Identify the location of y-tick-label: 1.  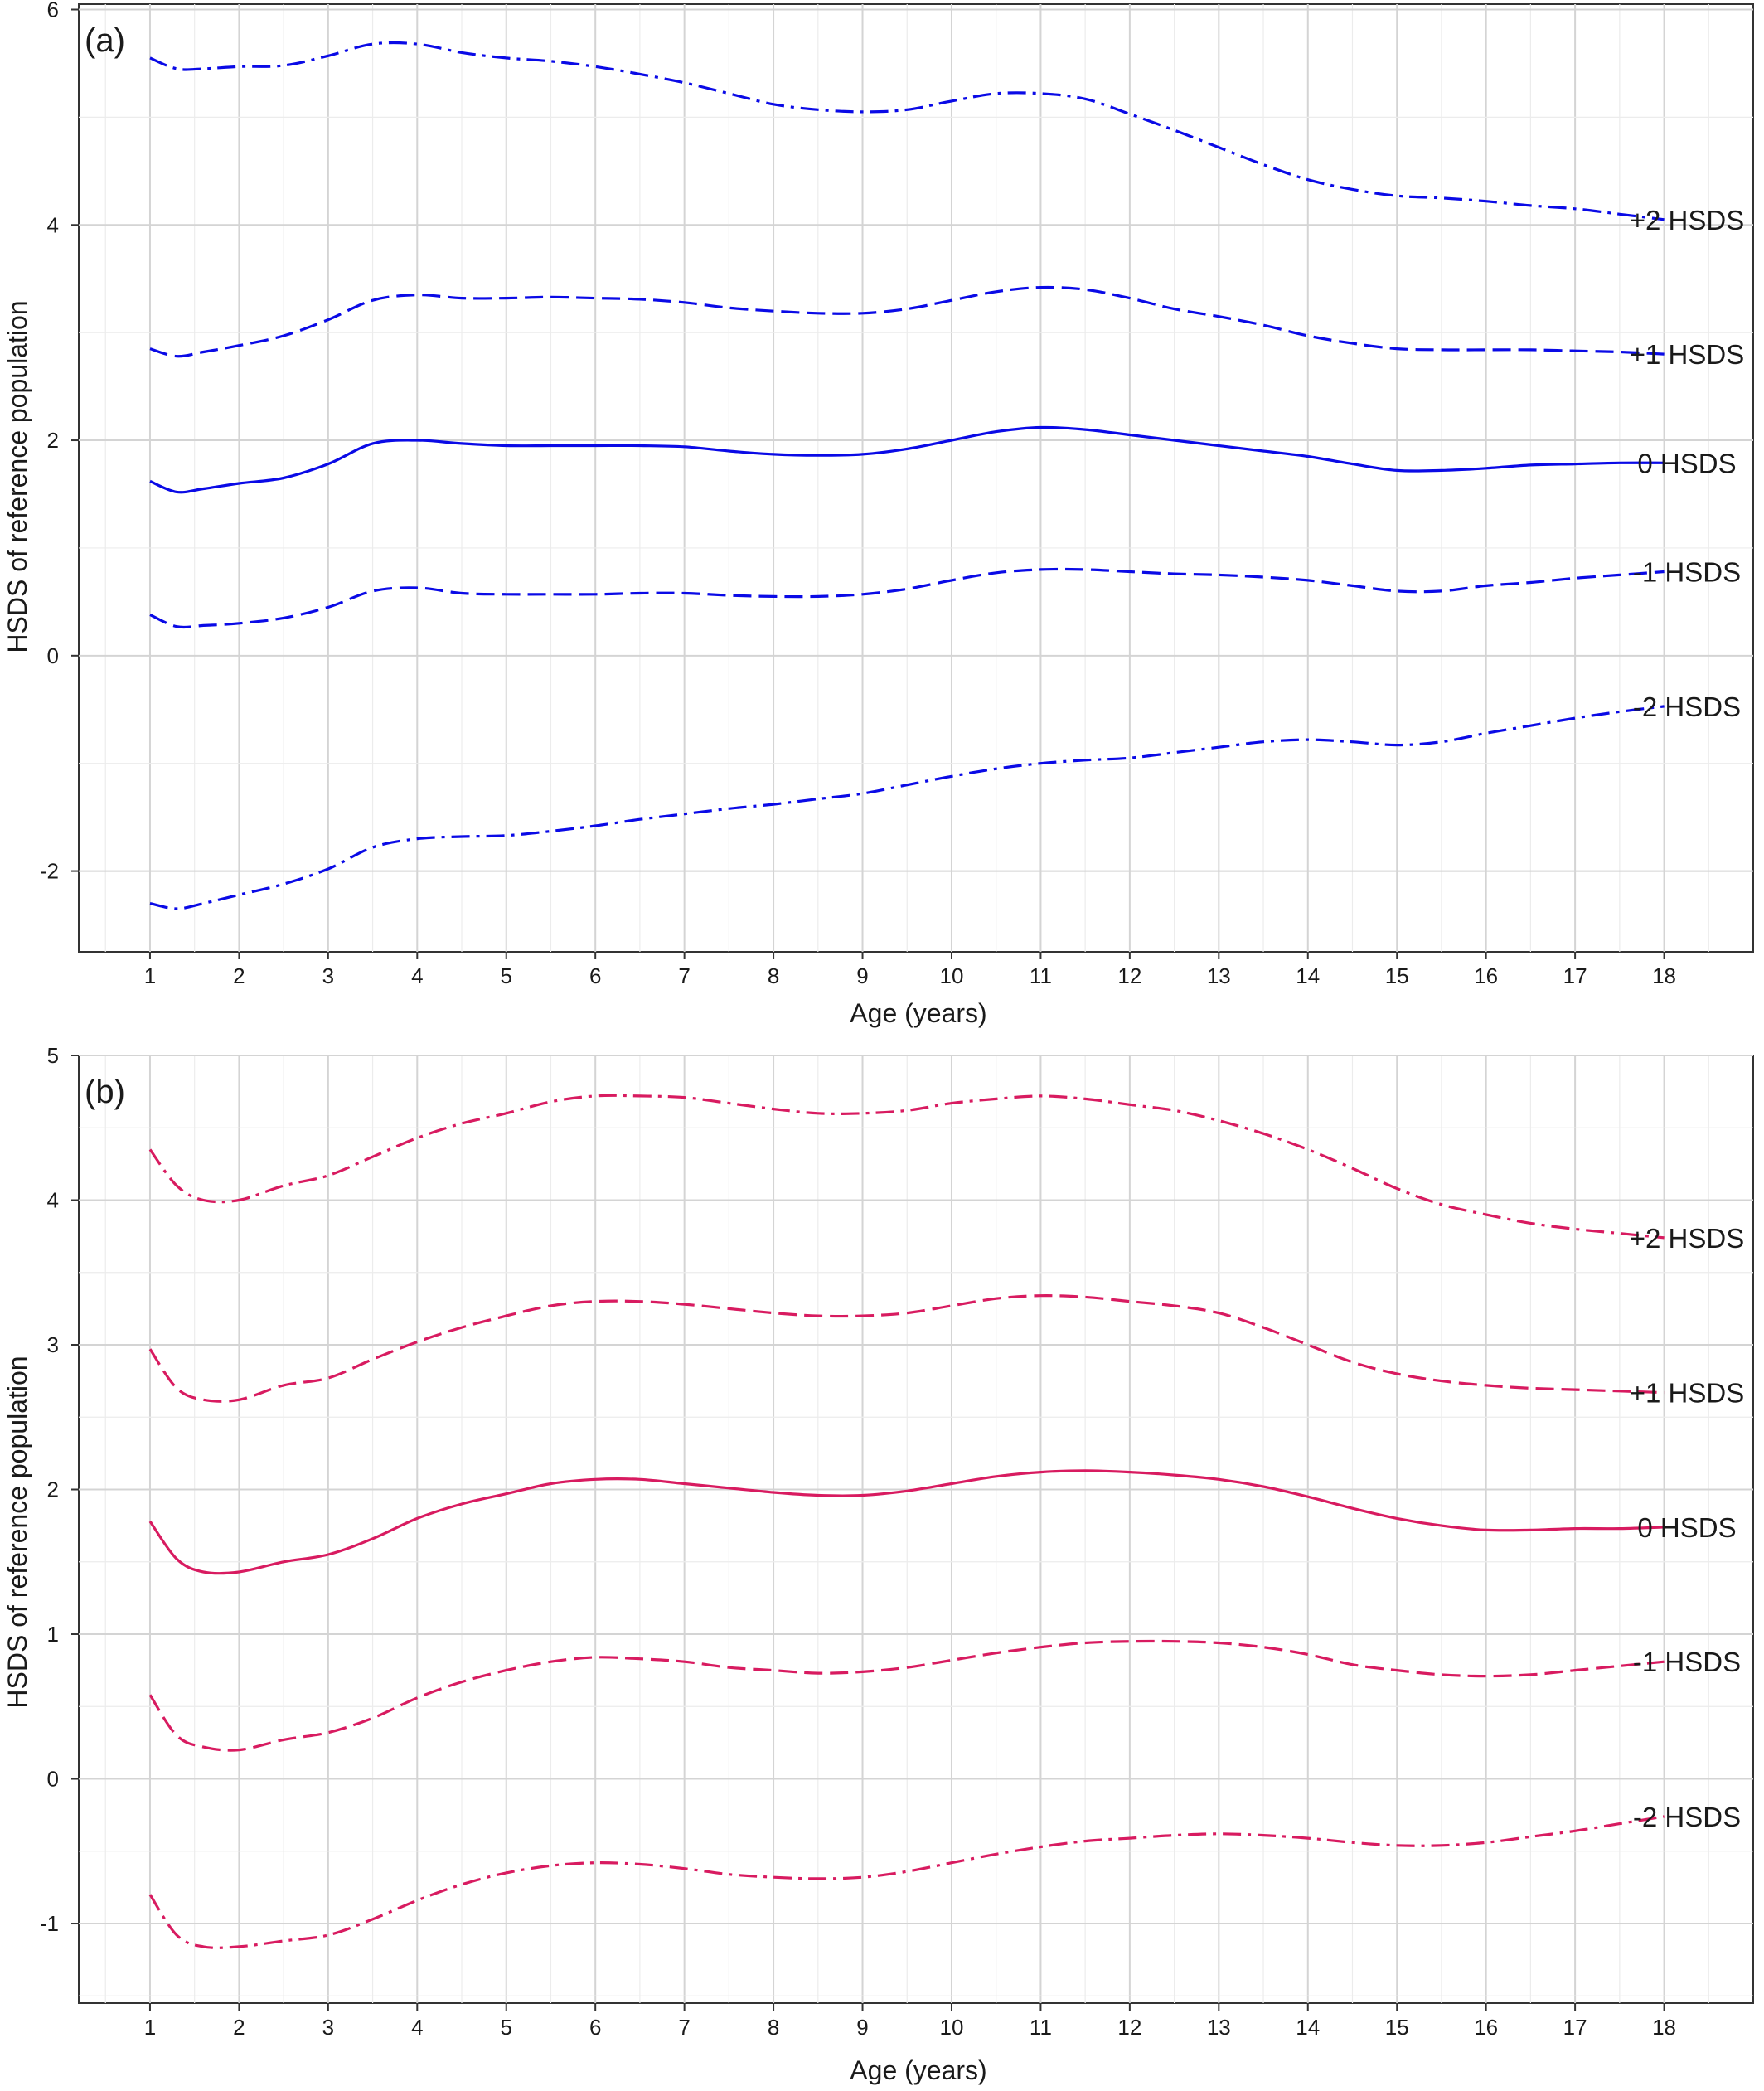
(53, 1634).